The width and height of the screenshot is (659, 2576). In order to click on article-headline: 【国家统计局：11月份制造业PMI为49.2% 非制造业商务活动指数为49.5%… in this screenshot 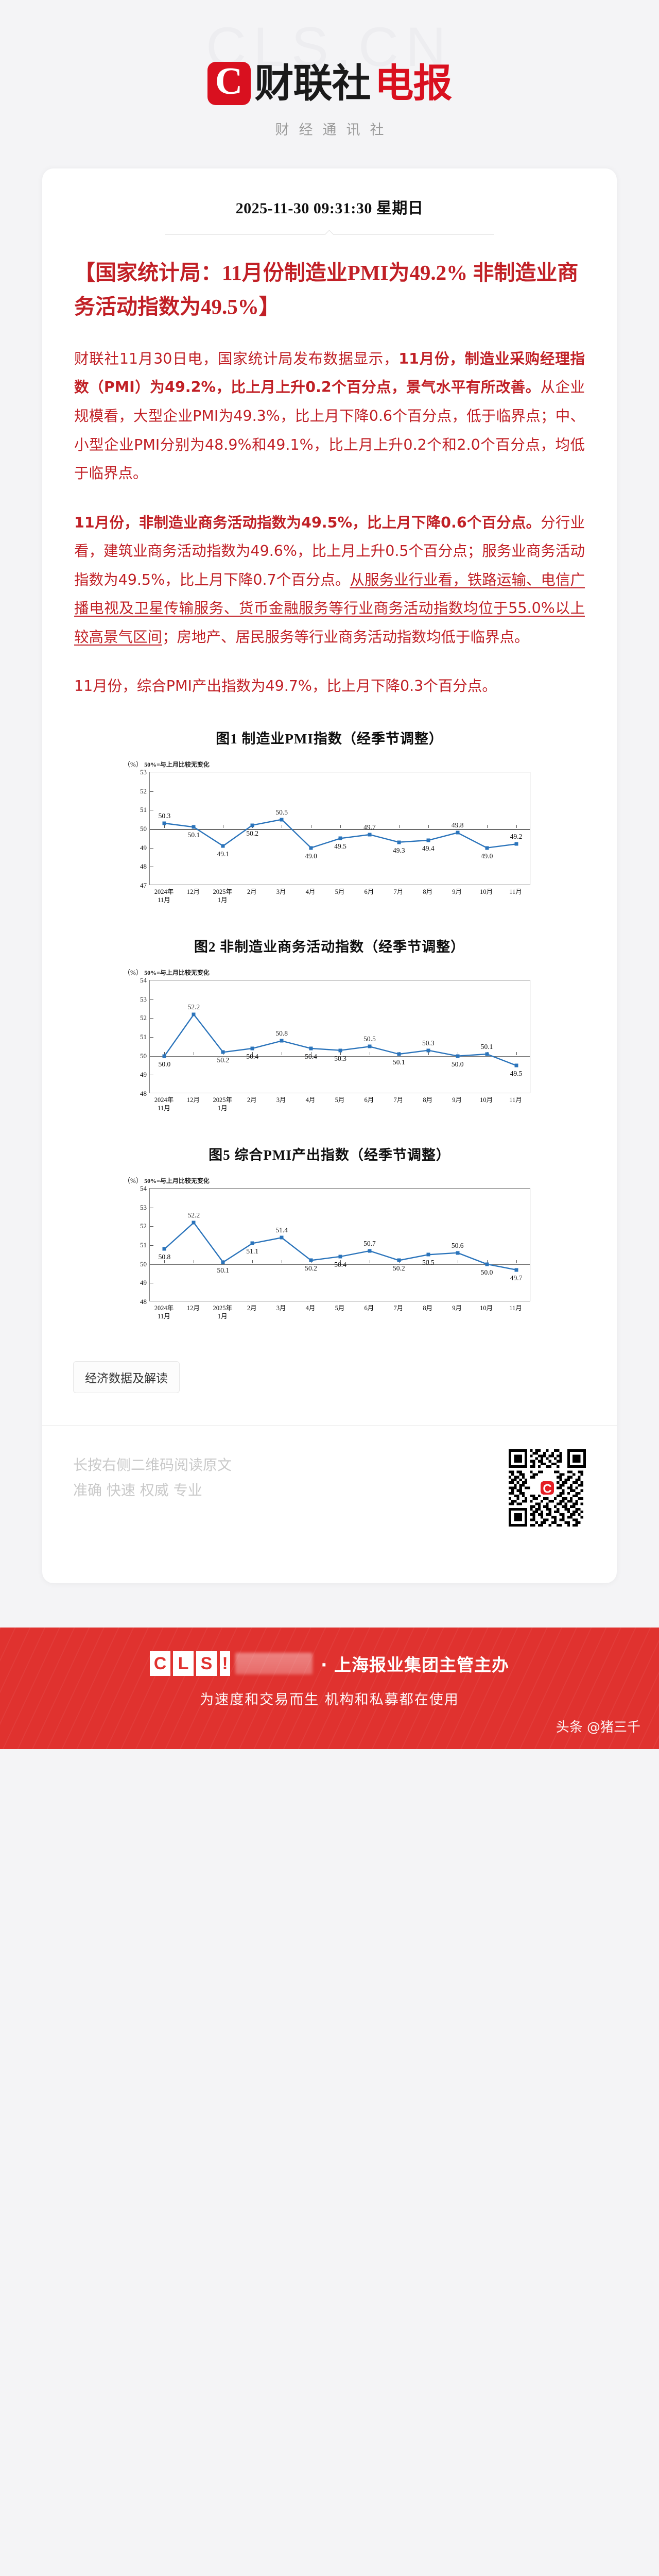, I will do `click(327, 290)`.